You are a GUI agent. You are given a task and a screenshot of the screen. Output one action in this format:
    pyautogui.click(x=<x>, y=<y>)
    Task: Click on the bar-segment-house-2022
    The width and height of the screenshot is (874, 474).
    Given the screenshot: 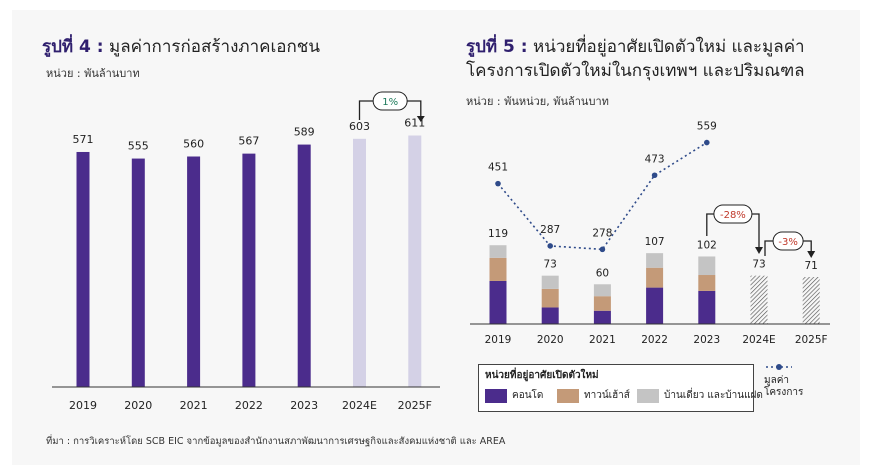 What is the action you would take?
    pyautogui.click(x=655, y=260)
    